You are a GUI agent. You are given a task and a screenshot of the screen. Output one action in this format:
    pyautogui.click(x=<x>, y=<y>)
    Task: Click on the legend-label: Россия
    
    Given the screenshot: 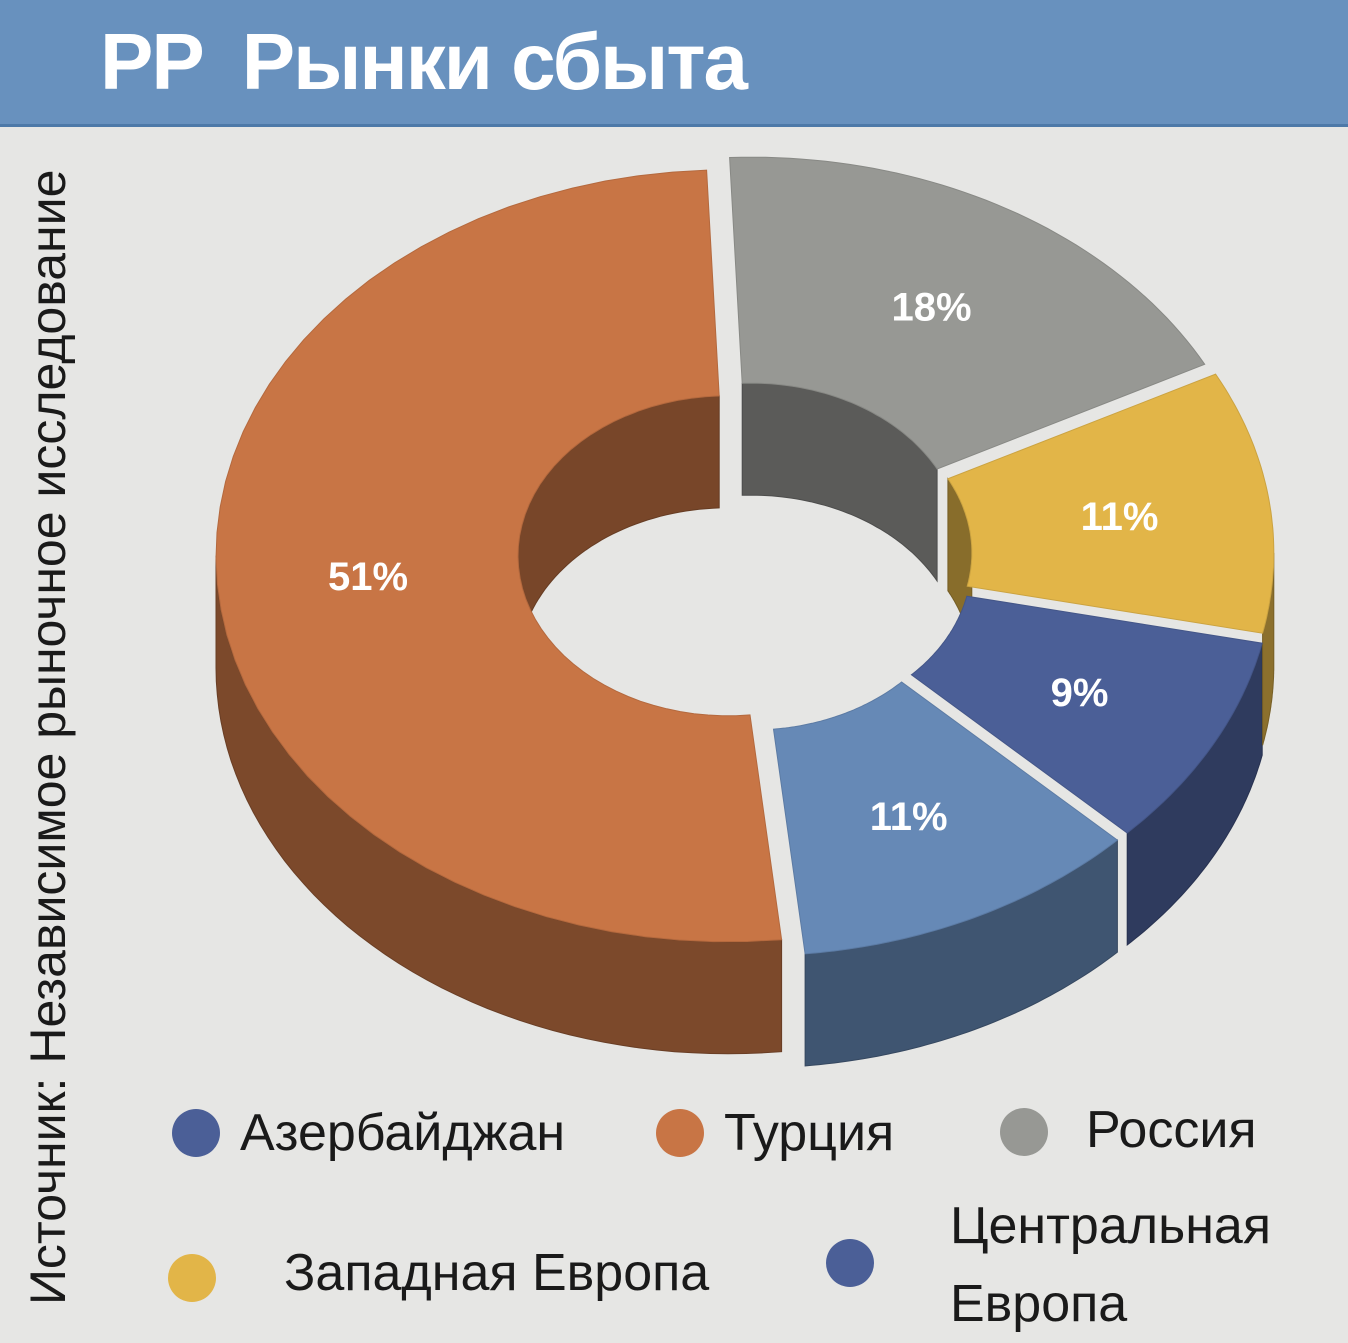 What is the action you would take?
    pyautogui.click(x=1171, y=1130)
    